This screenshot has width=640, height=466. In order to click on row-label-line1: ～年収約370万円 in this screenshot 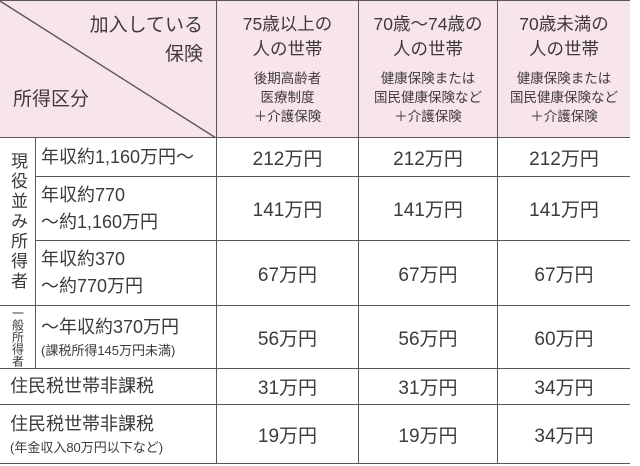, I will do `click(110, 326)`.